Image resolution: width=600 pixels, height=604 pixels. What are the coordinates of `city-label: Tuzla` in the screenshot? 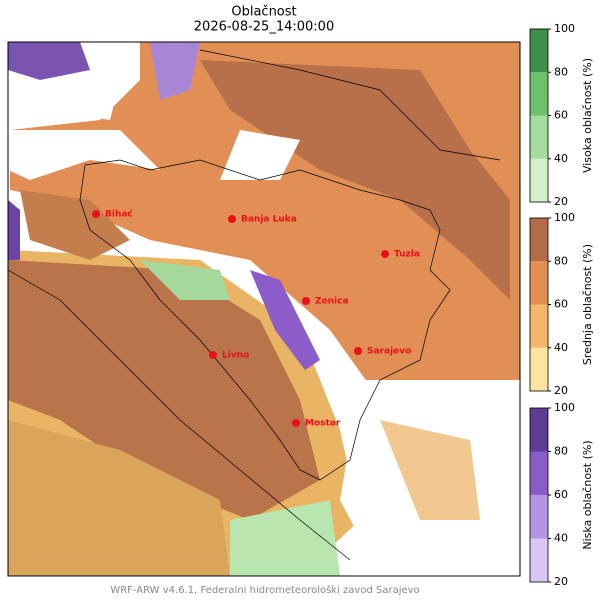 It's located at (407, 255).